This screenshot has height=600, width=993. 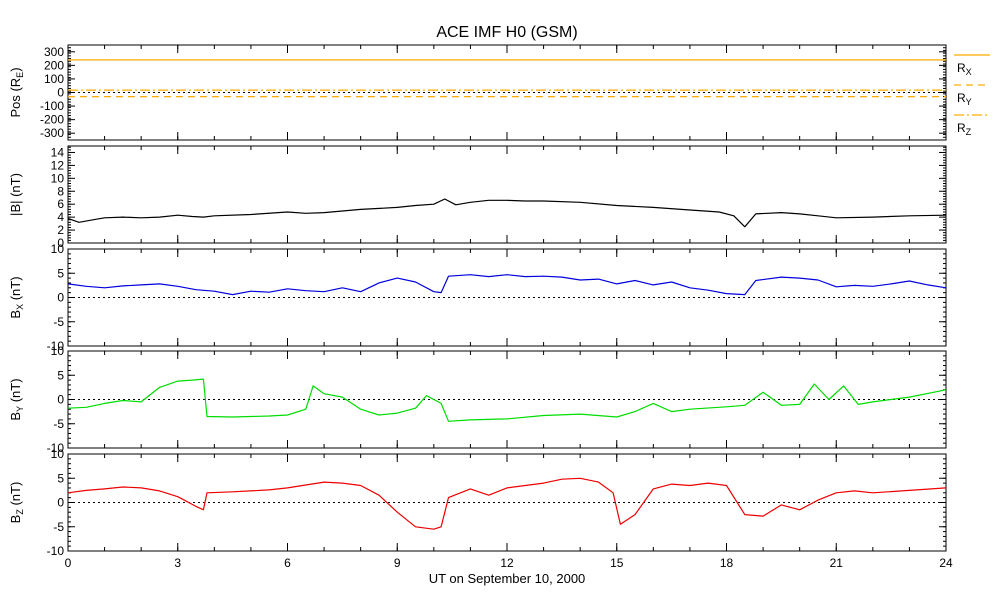 I want to click on y-axis-label: BY (nT), so click(x=16, y=399).